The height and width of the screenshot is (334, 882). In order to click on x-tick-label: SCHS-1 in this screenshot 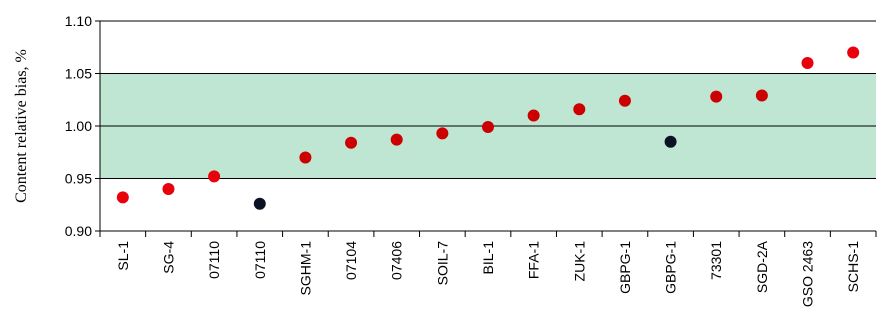, I will do `click(853, 267)`.